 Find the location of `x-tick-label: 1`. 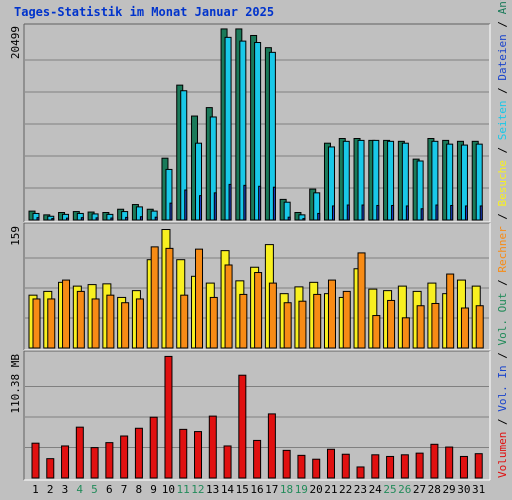

x-tick-label: 1 is located at coordinates (35, 489).